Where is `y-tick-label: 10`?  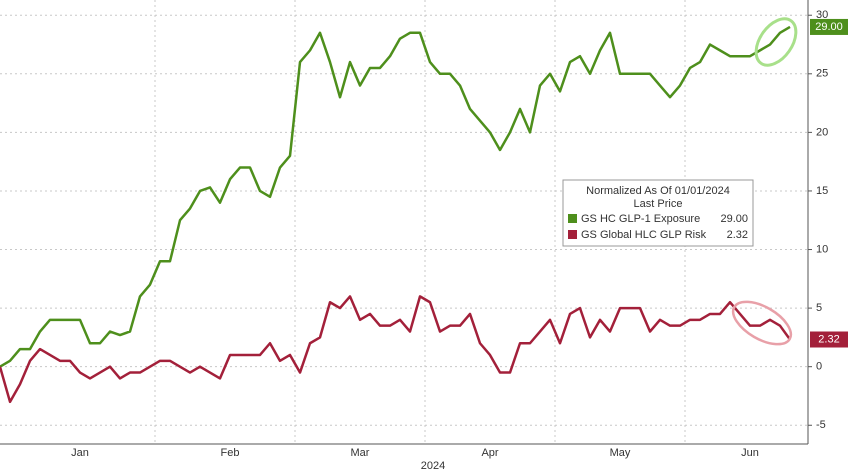
y-tick-label: 10 is located at coordinates (822, 249).